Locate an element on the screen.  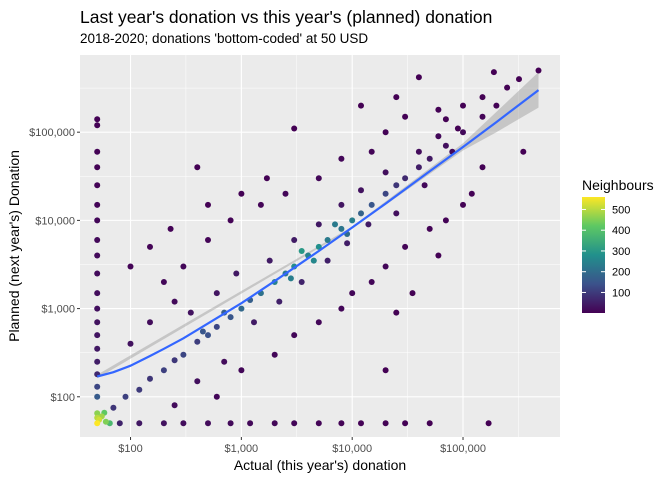
legend-colorbar is located at coordinates (593, 255).